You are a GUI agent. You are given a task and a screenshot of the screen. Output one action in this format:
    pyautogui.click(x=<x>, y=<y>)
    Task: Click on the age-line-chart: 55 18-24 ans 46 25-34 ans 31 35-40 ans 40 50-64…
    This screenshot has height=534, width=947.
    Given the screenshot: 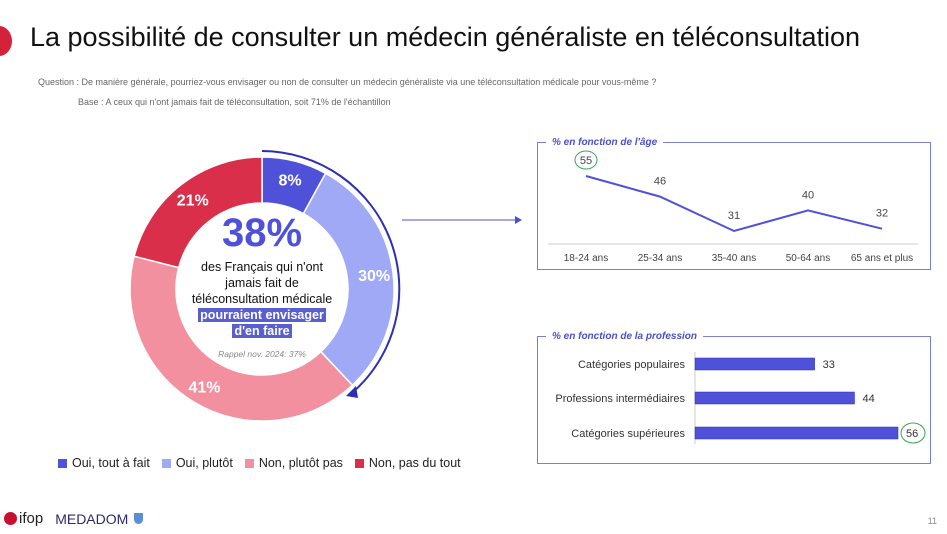 What is the action you would take?
    pyautogui.click(x=733, y=207)
    